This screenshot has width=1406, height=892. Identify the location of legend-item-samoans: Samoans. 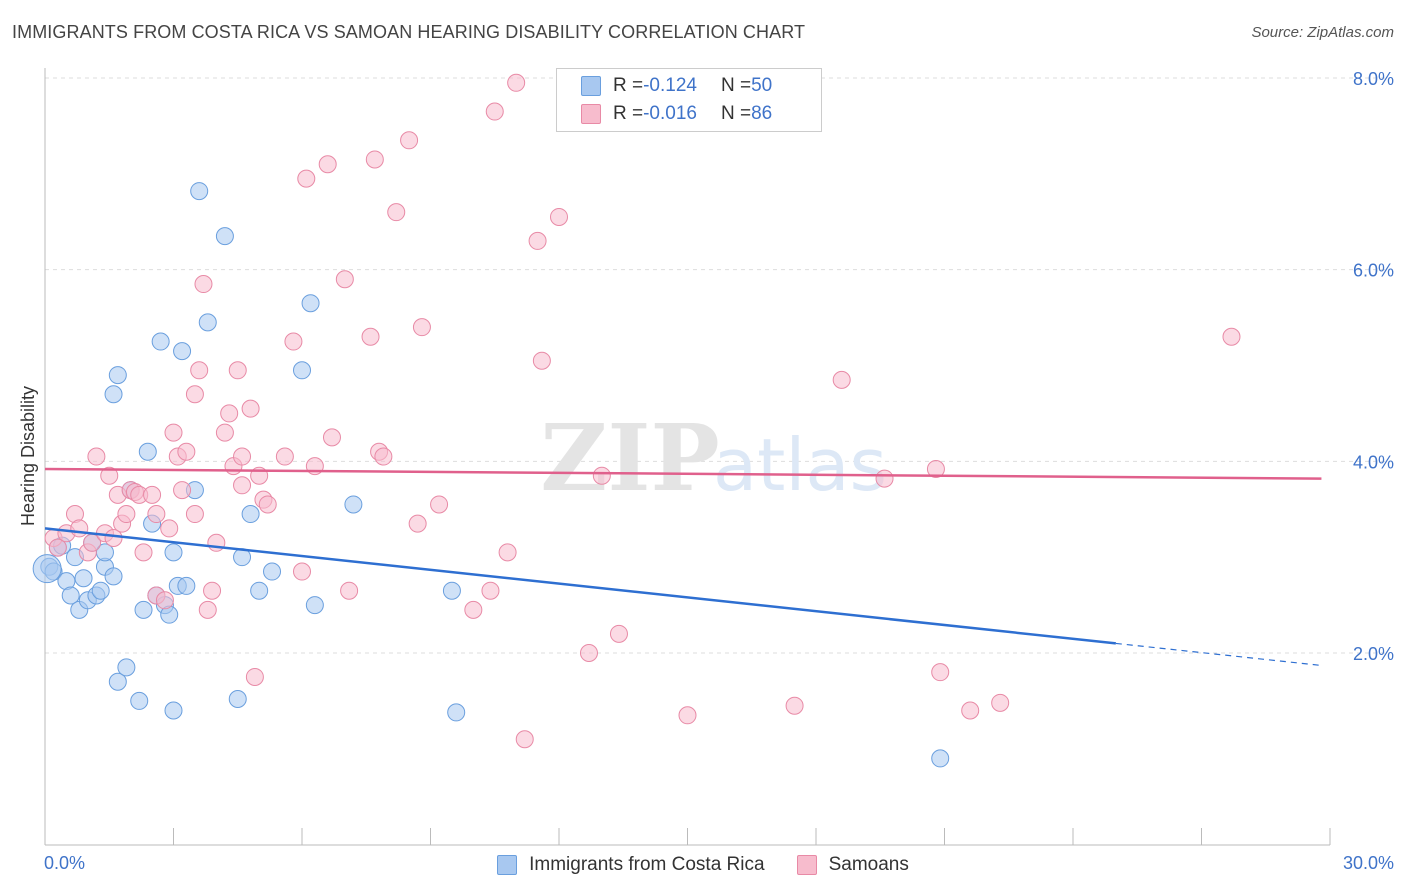
(852, 865).